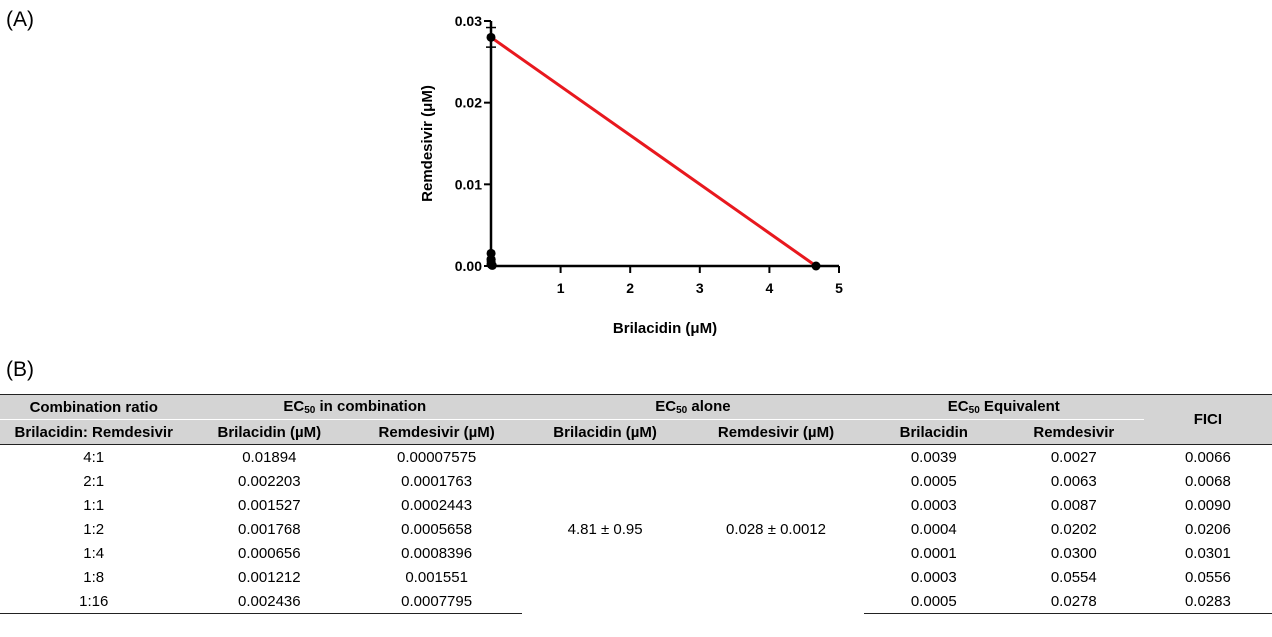  I want to click on x-tick-label: 1, so click(561, 288).